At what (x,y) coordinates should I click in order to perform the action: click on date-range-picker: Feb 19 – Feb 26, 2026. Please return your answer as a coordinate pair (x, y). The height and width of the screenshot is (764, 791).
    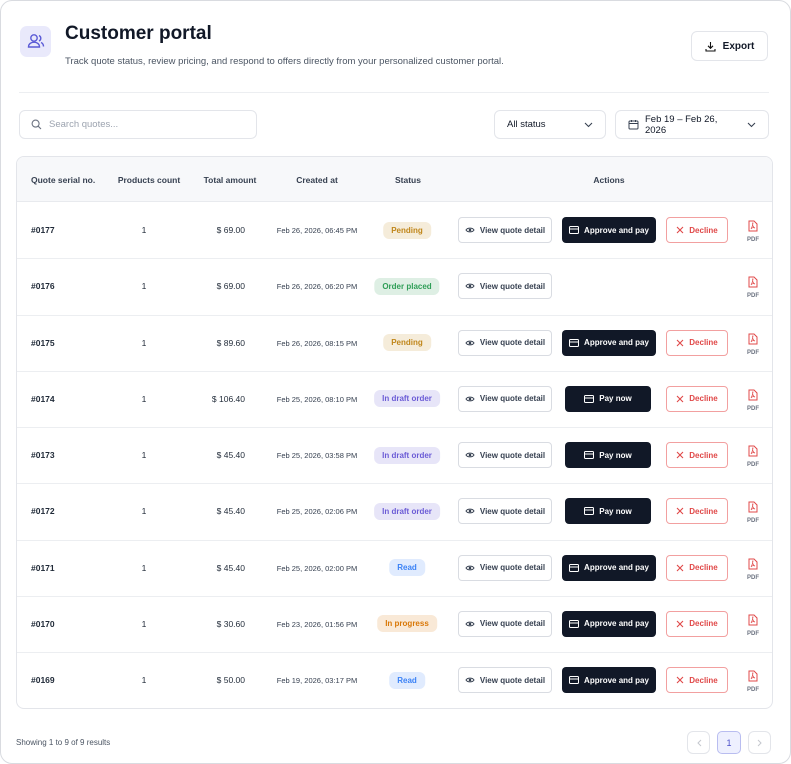
    Looking at the image, I should click on (692, 124).